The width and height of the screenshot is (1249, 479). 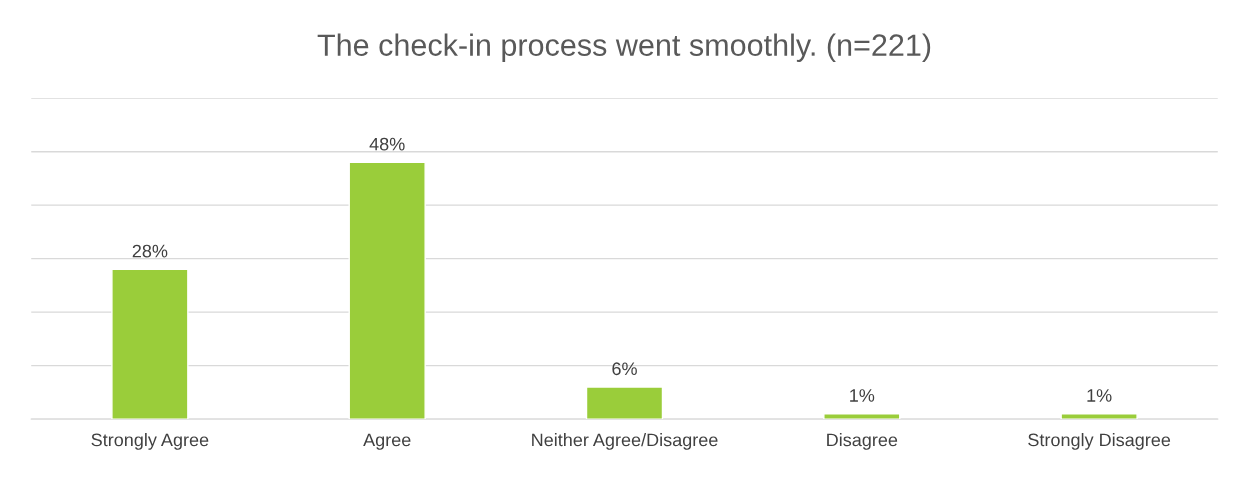 What do you see at coordinates (625, 441) in the screenshot?
I see `x-tick-label: Neither Agree/Disagree` at bounding box center [625, 441].